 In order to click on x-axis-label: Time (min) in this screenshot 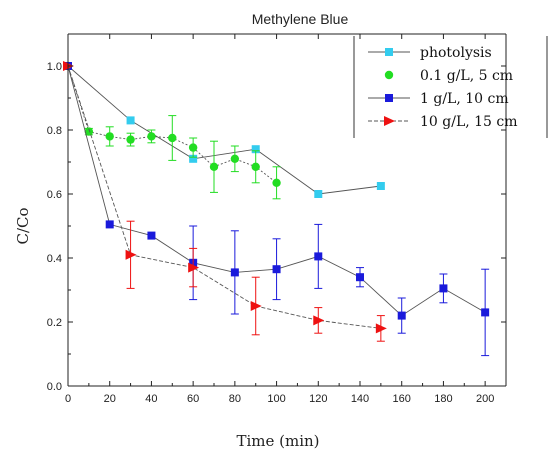, I will do `click(277, 441)`.